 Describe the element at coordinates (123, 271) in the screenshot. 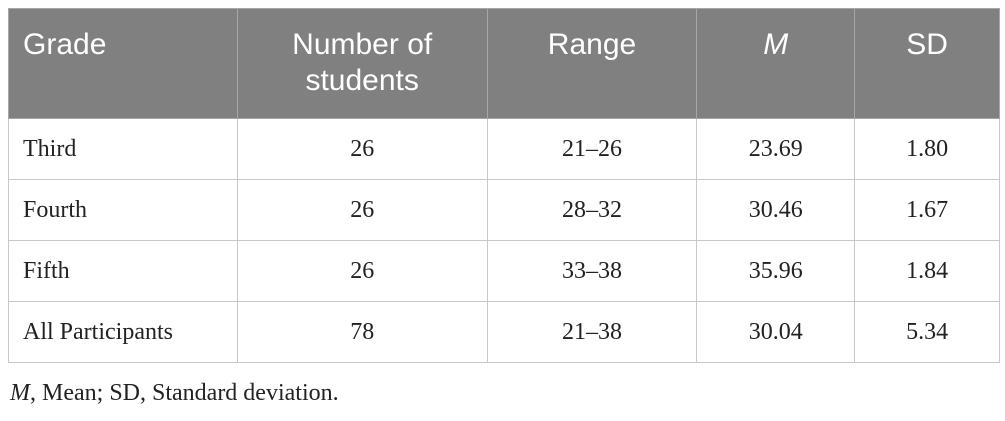

I see `table-cell: Fifth` at that location.